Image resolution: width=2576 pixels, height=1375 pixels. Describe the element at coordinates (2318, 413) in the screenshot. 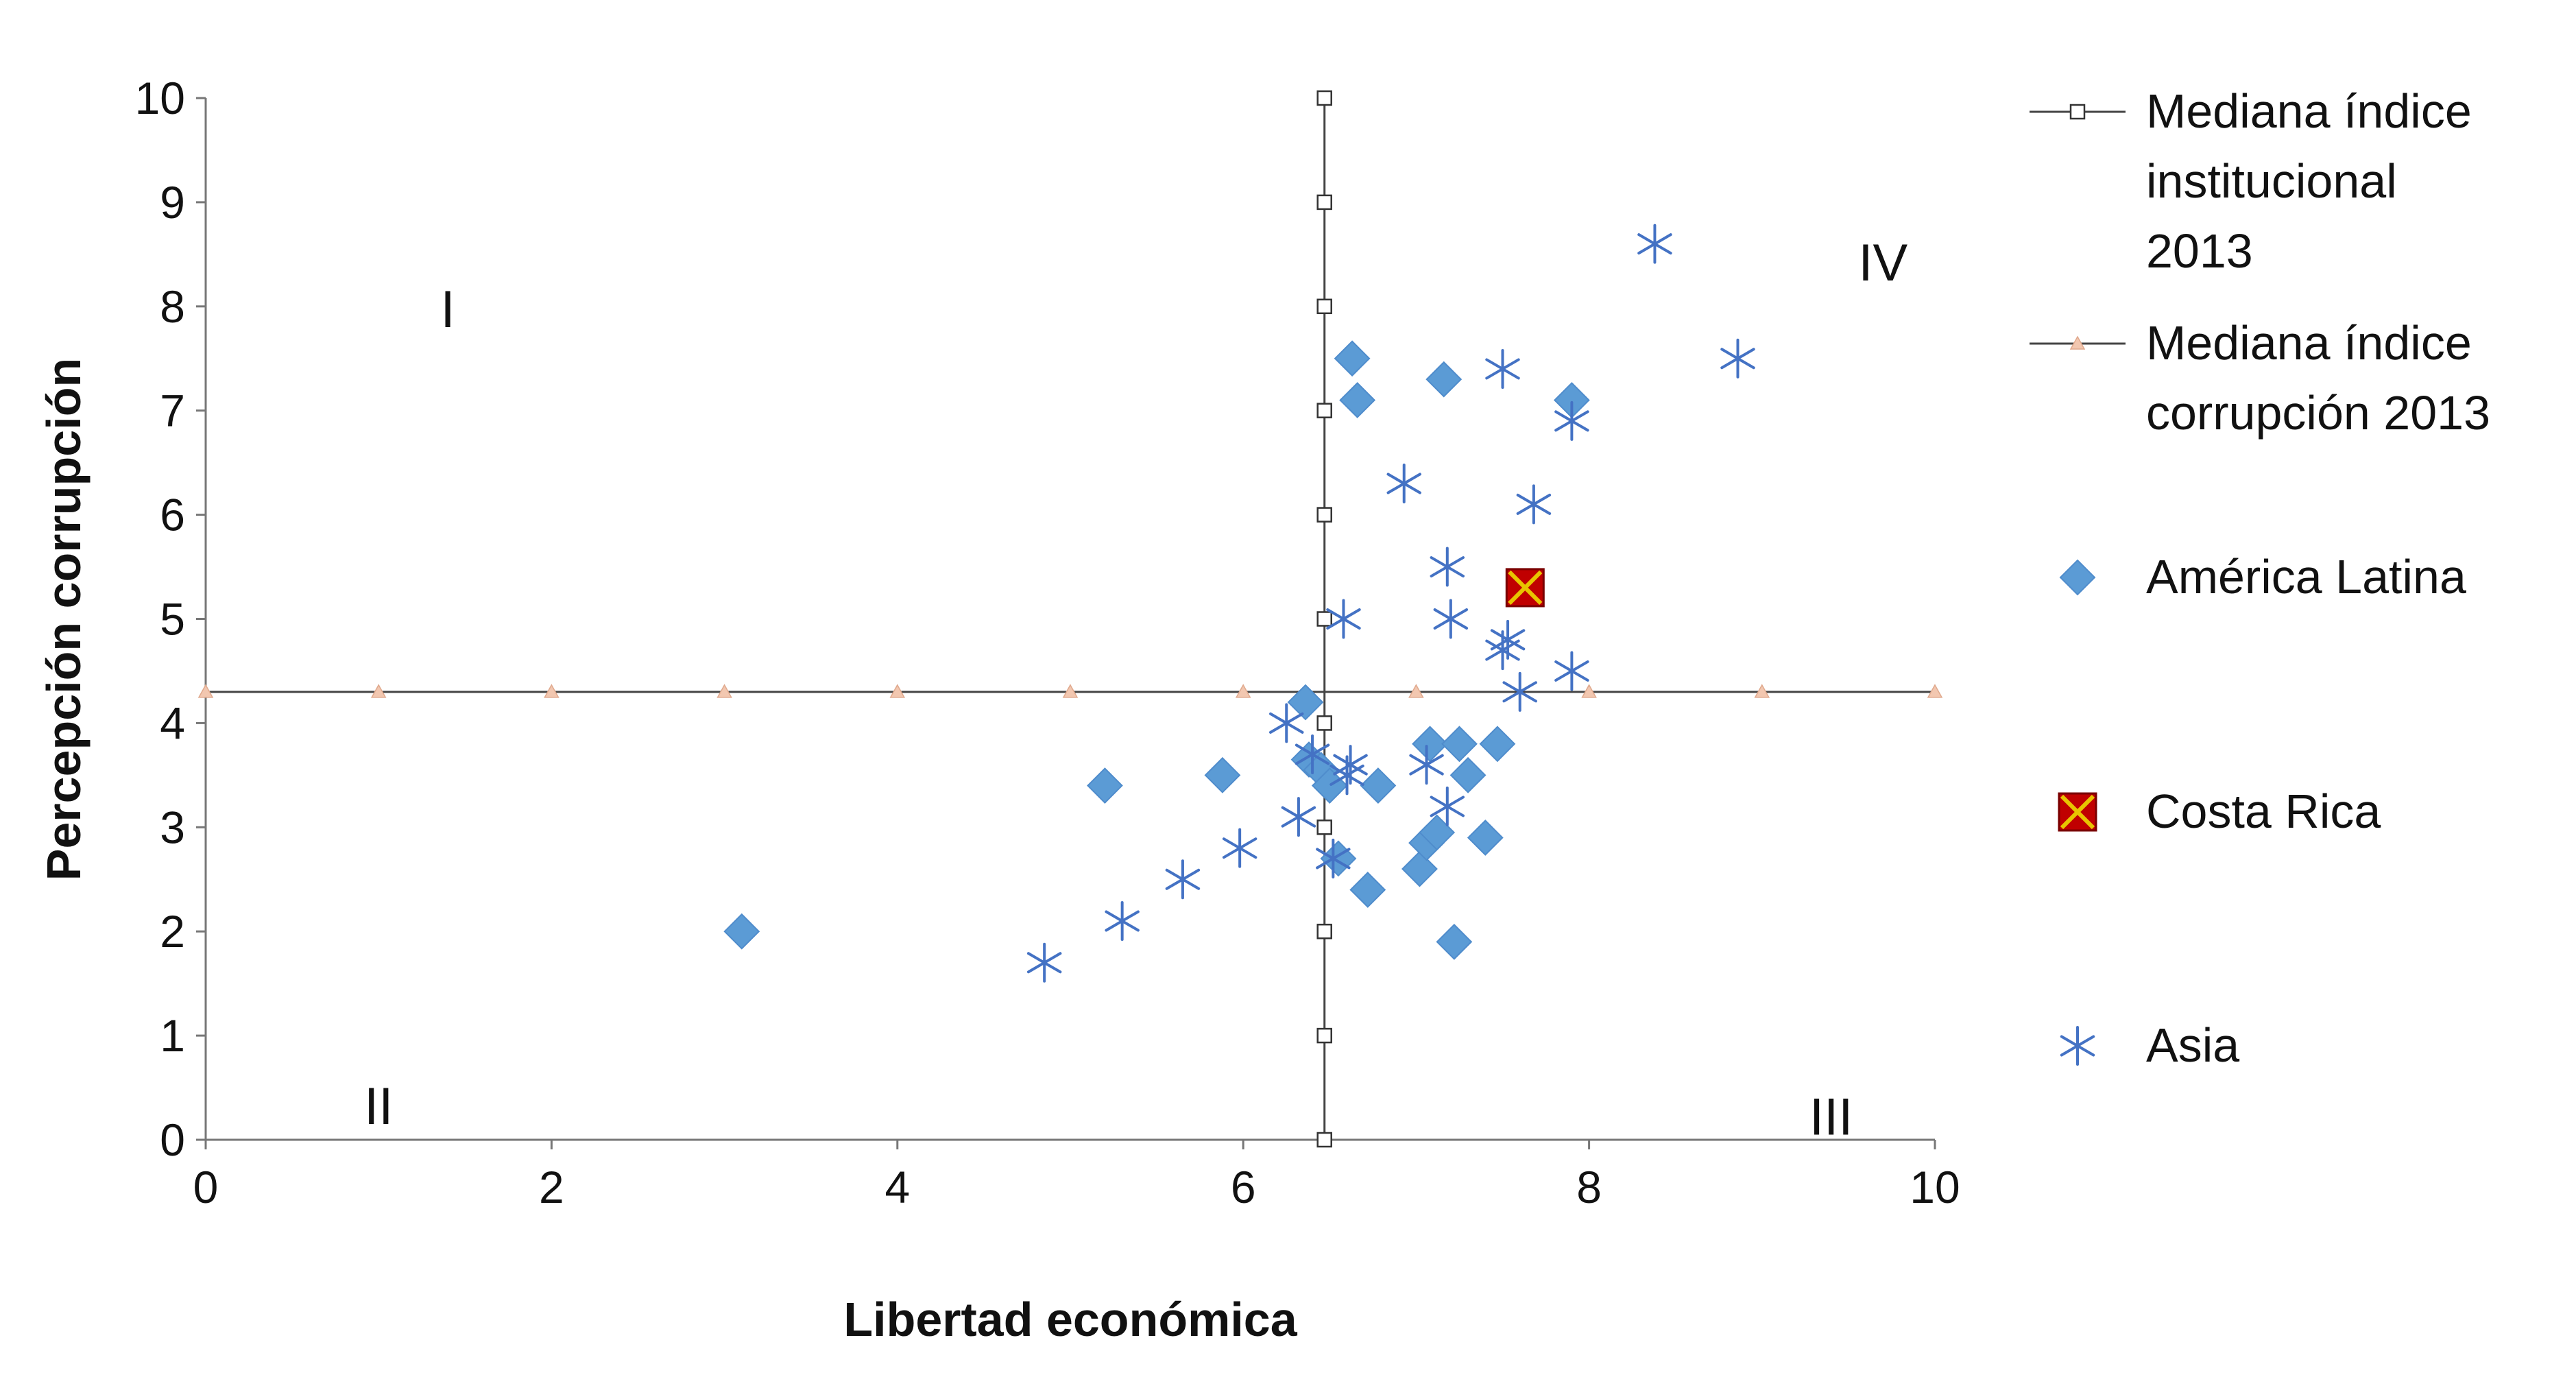

I see `legend-label: corrupción 2013` at that location.